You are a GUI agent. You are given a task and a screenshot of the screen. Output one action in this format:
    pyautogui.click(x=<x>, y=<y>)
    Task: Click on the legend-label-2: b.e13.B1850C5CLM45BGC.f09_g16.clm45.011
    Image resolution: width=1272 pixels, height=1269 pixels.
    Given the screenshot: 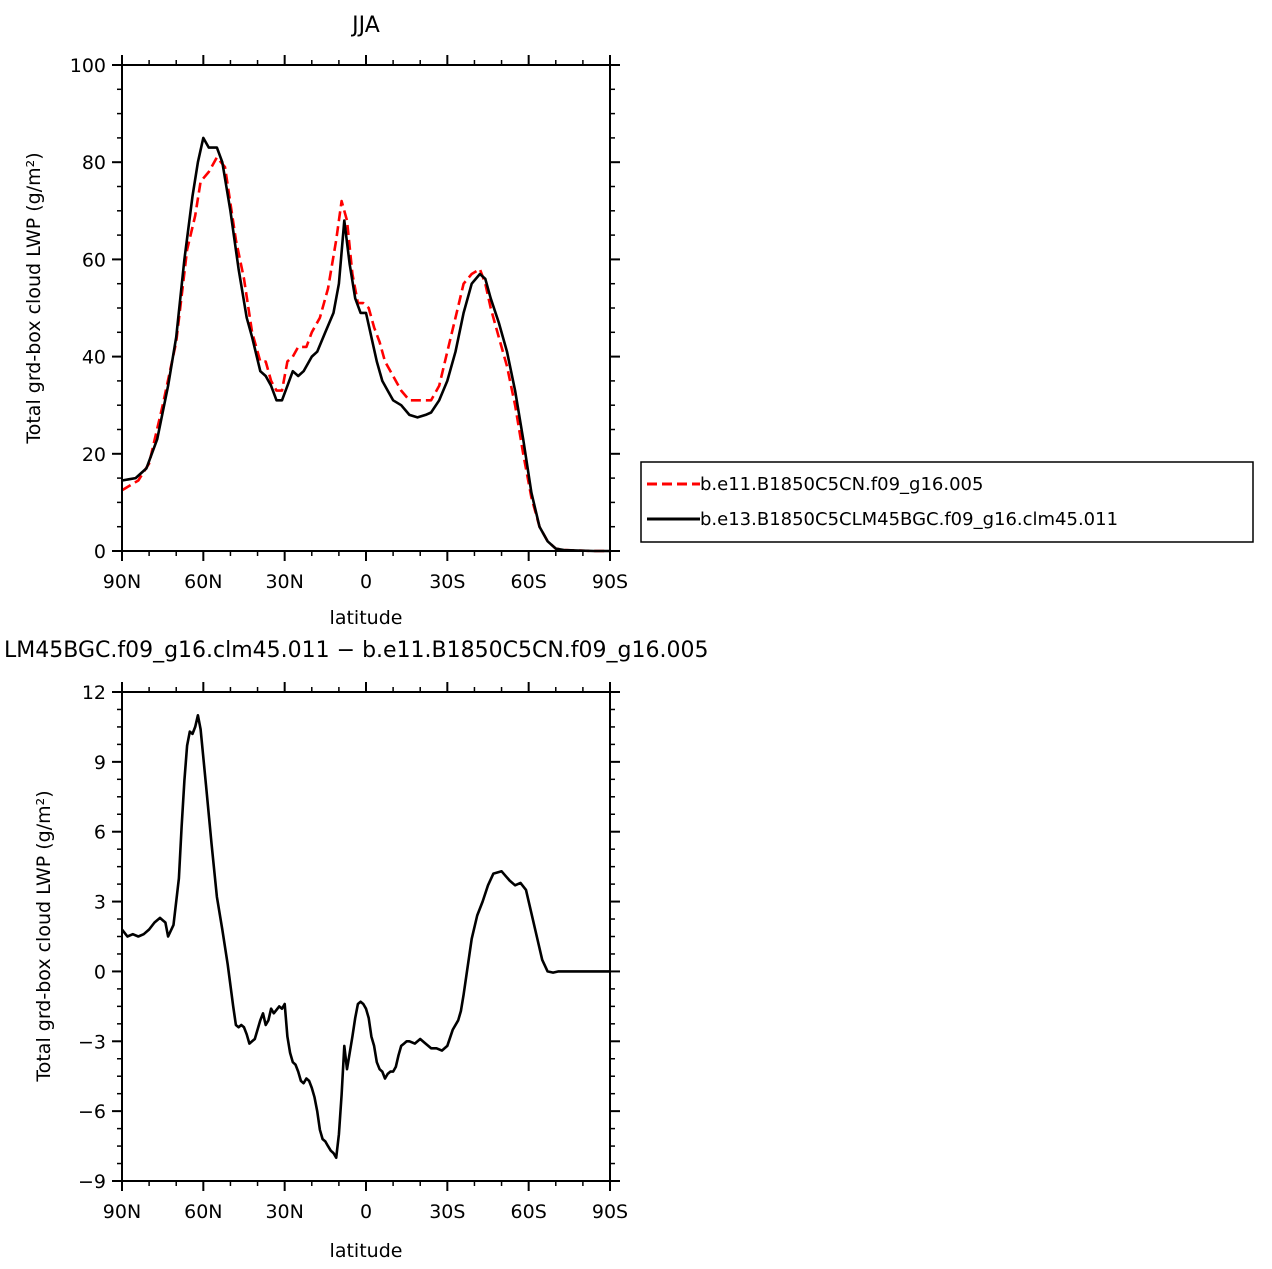 What is the action you would take?
    pyautogui.click(x=909, y=519)
    